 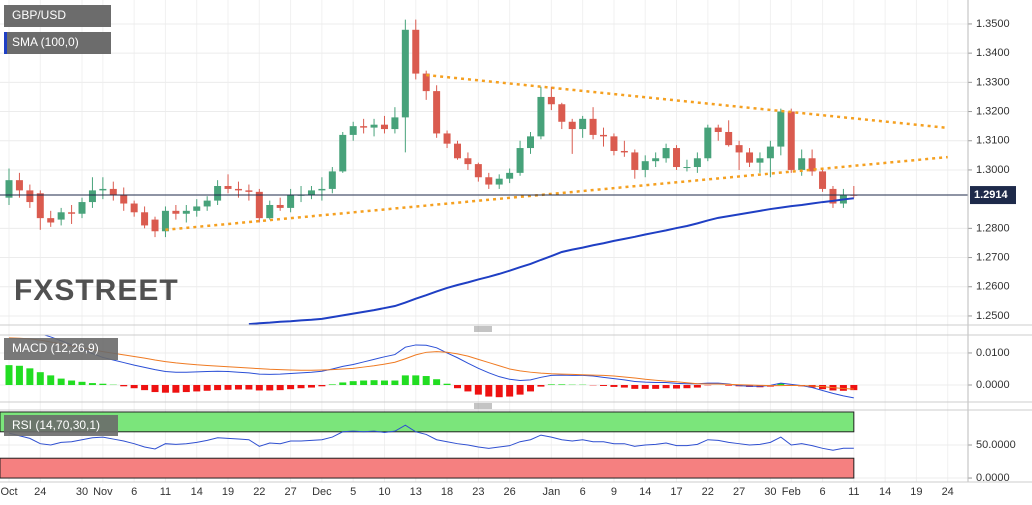 I want to click on macd-panel, so click(x=431, y=367).